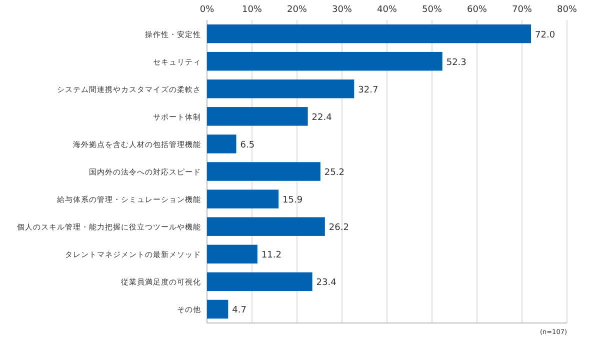  What do you see at coordinates (252, 10) in the screenshot?
I see `x-tick-label: 10%` at bounding box center [252, 10].